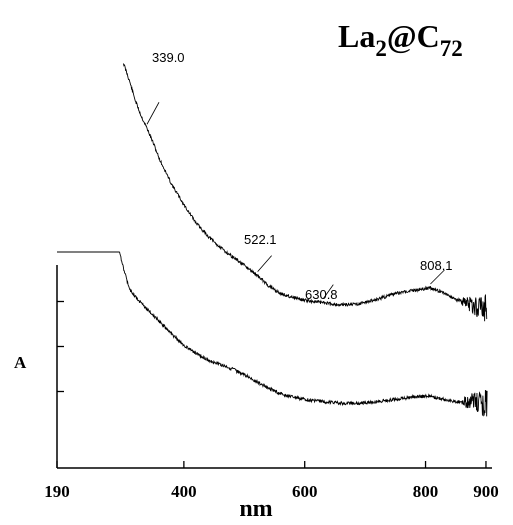 The image size is (513, 525). Describe the element at coordinates (321, 294) in the screenshot. I see `peak-label-2: 630.8` at that location.